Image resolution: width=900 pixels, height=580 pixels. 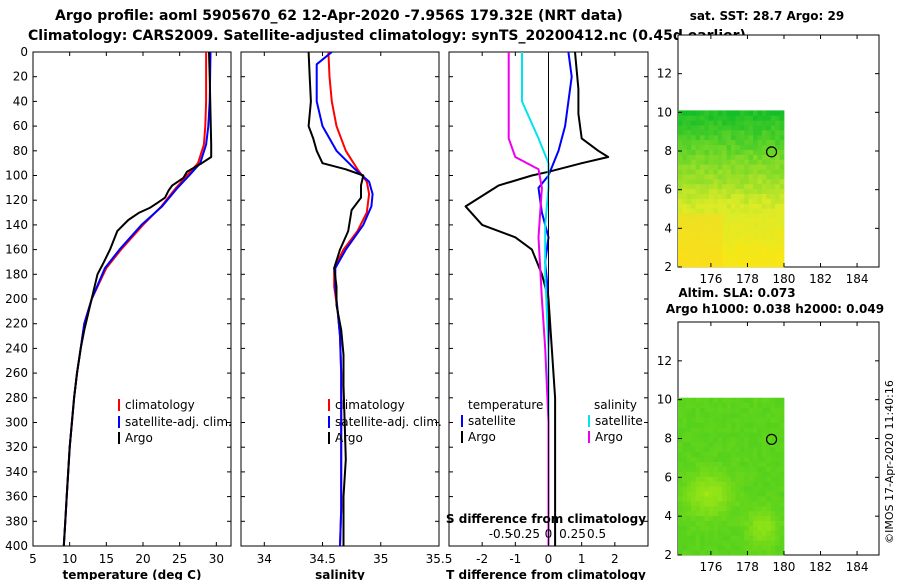 What do you see at coordinates (160, 405) in the screenshot?
I see `legend-climatology-label: climatology` at bounding box center [160, 405].